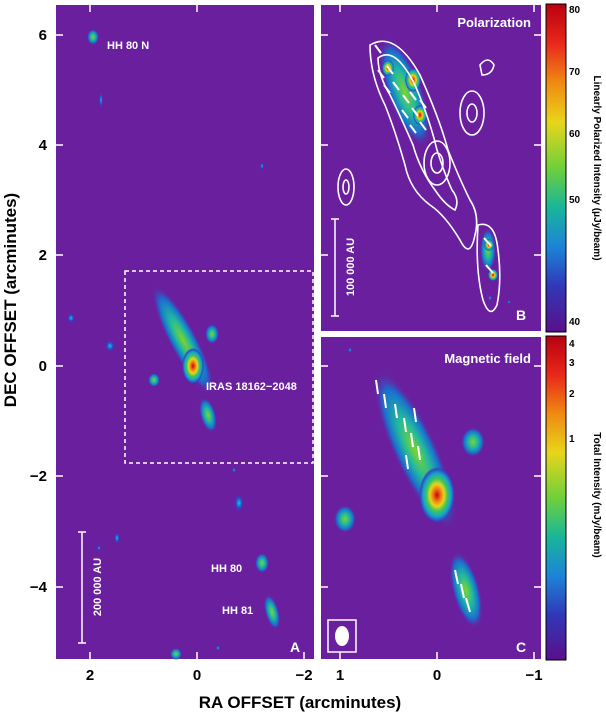  Describe the element at coordinates (295, 647) in the screenshot. I see `panel-a-letter: A` at that location.